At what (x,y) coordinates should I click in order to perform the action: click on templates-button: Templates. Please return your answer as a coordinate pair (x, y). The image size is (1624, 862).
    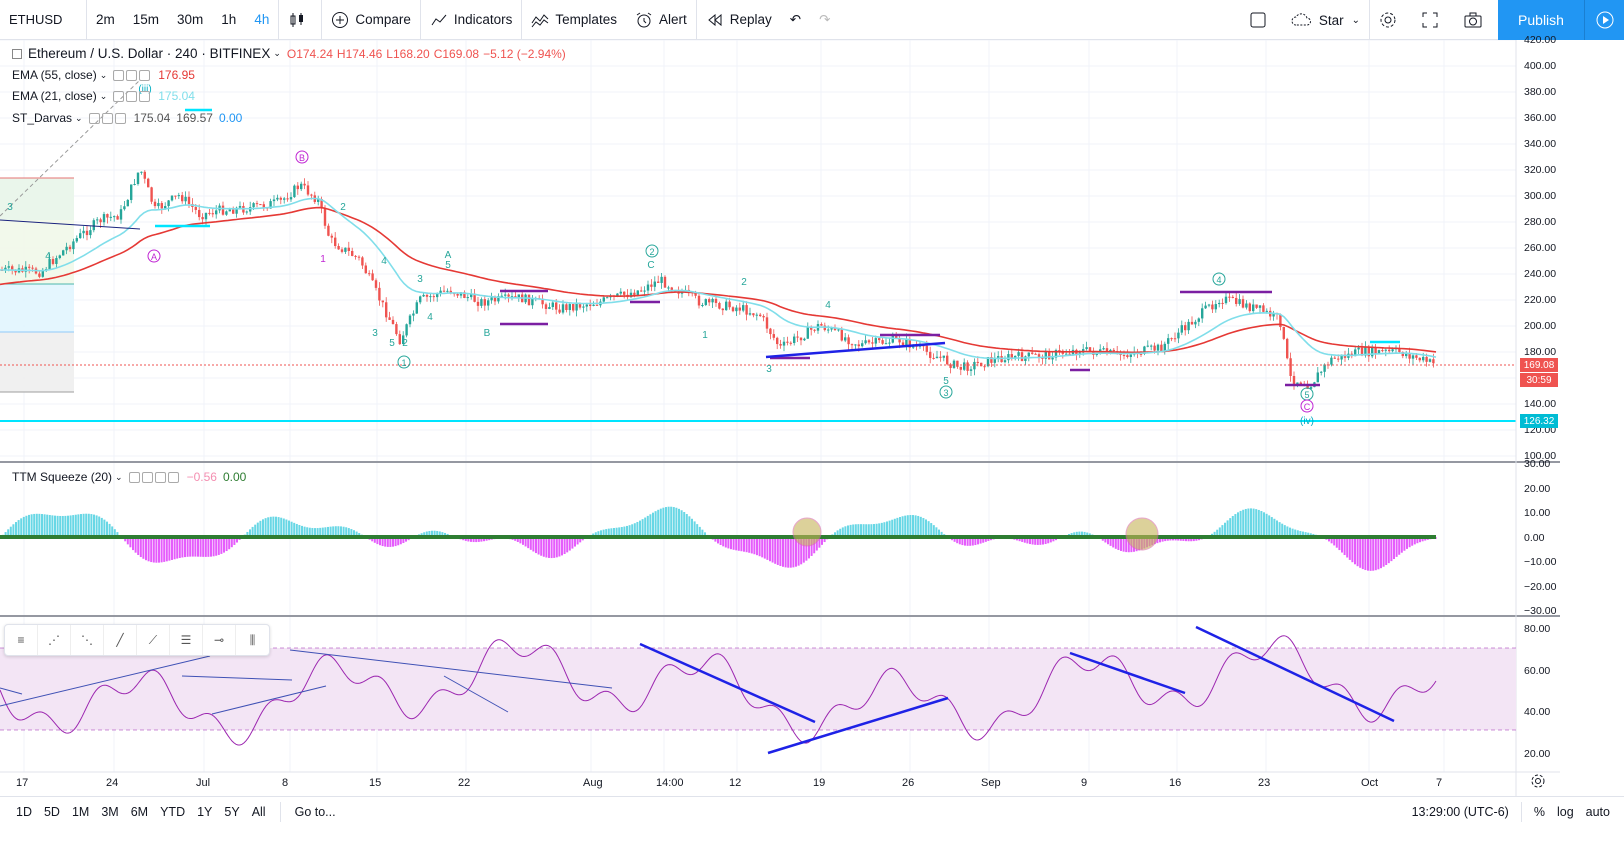
    Looking at the image, I should click on (574, 20).